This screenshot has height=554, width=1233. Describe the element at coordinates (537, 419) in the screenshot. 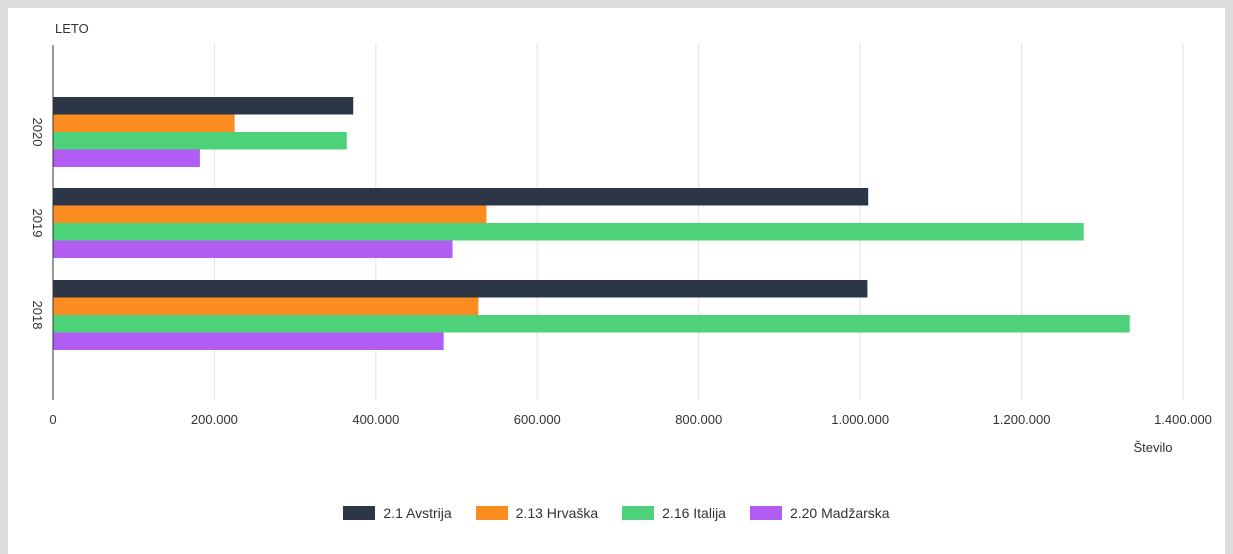

I see `x-tick-label: 600.000` at that location.